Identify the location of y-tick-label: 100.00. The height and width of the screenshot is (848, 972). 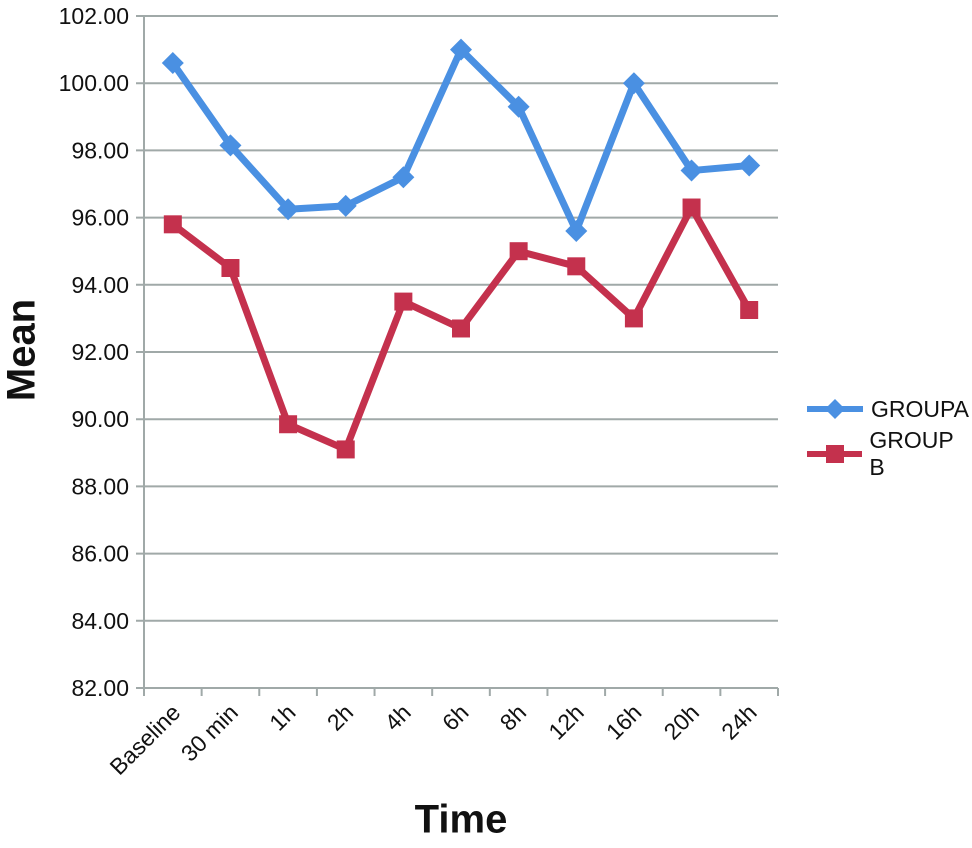
(94, 83).